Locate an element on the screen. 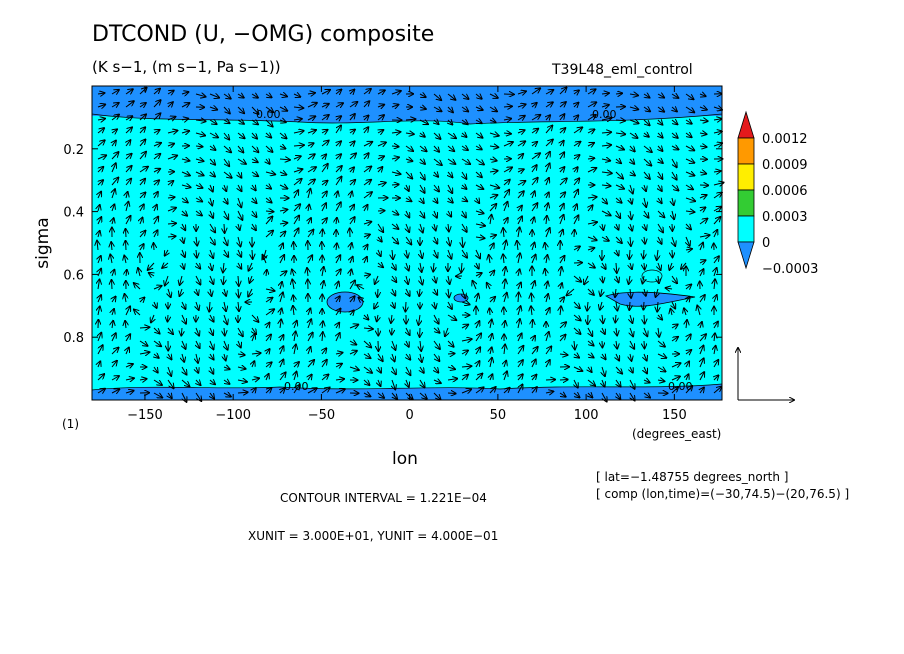  y-tick-label: 0.6 is located at coordinates (73, 275).